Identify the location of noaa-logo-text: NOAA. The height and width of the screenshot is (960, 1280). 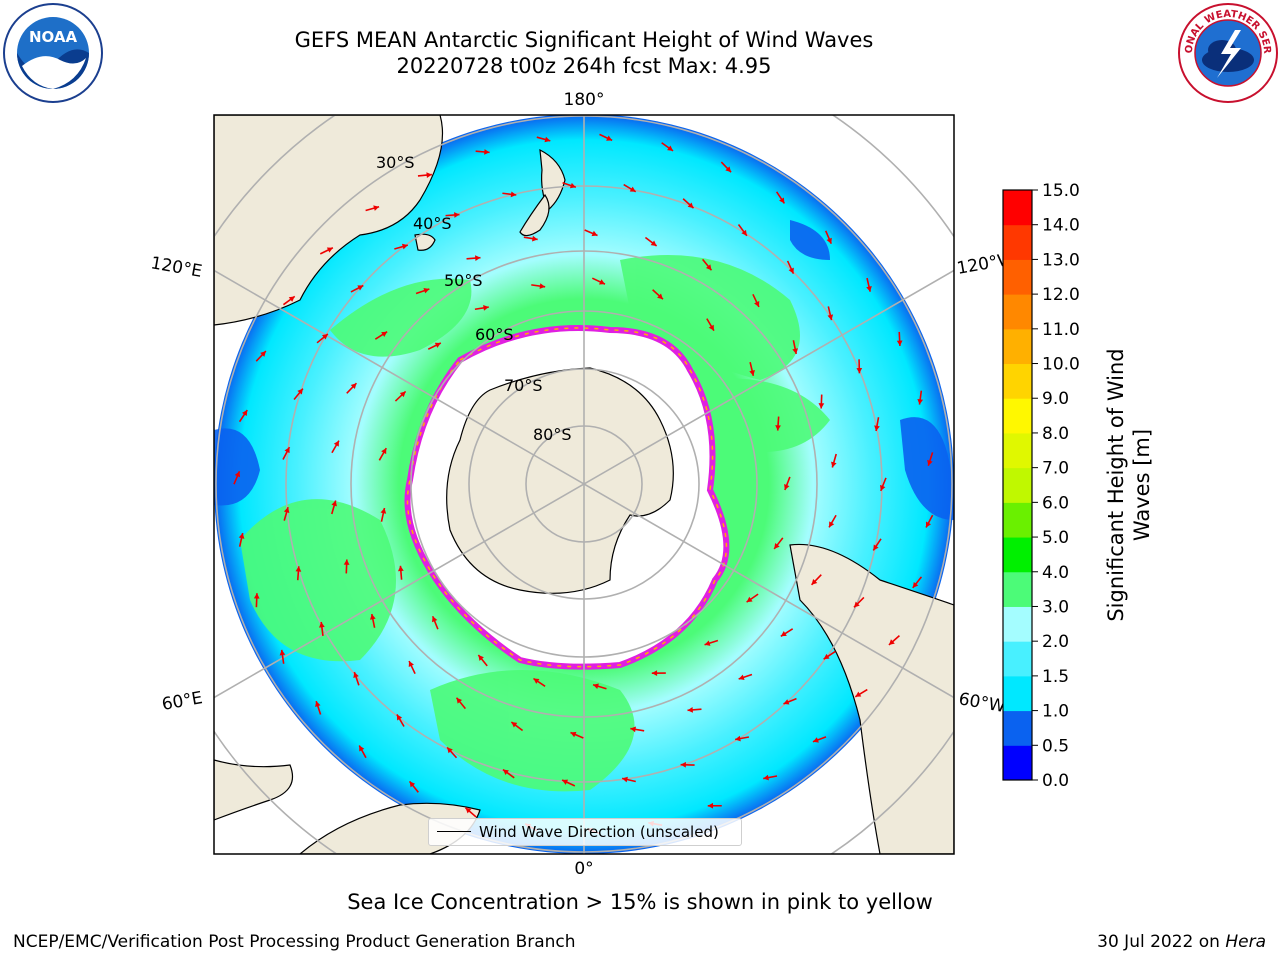
(53, 37).